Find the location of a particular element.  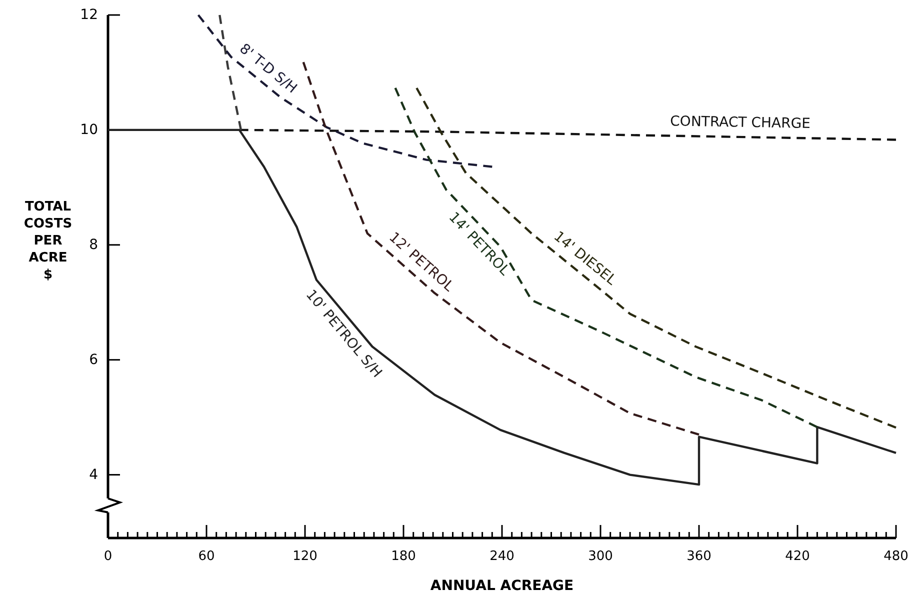

x-tick-label: 240 is located at coordinates (502, 556).